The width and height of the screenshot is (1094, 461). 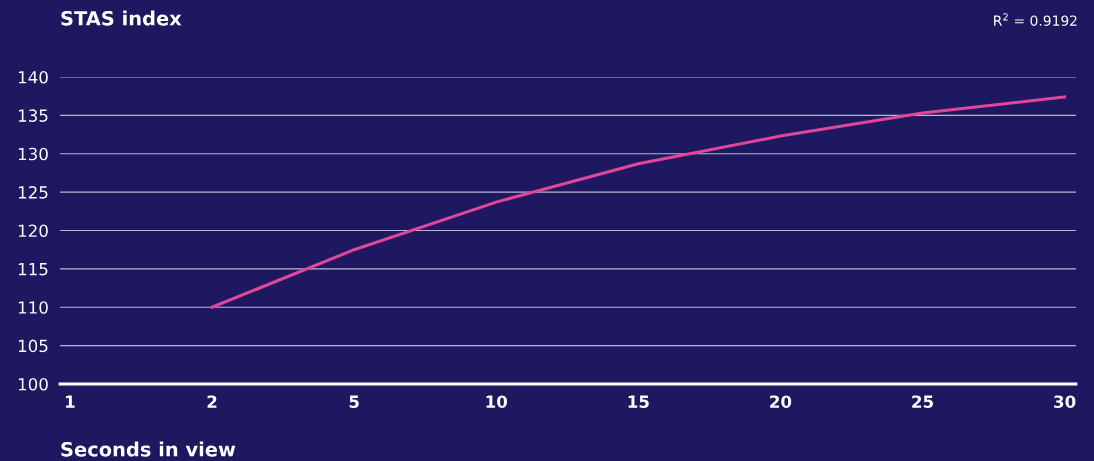 I want to click on x-tick-label: 2, so click(x=212, y=401).